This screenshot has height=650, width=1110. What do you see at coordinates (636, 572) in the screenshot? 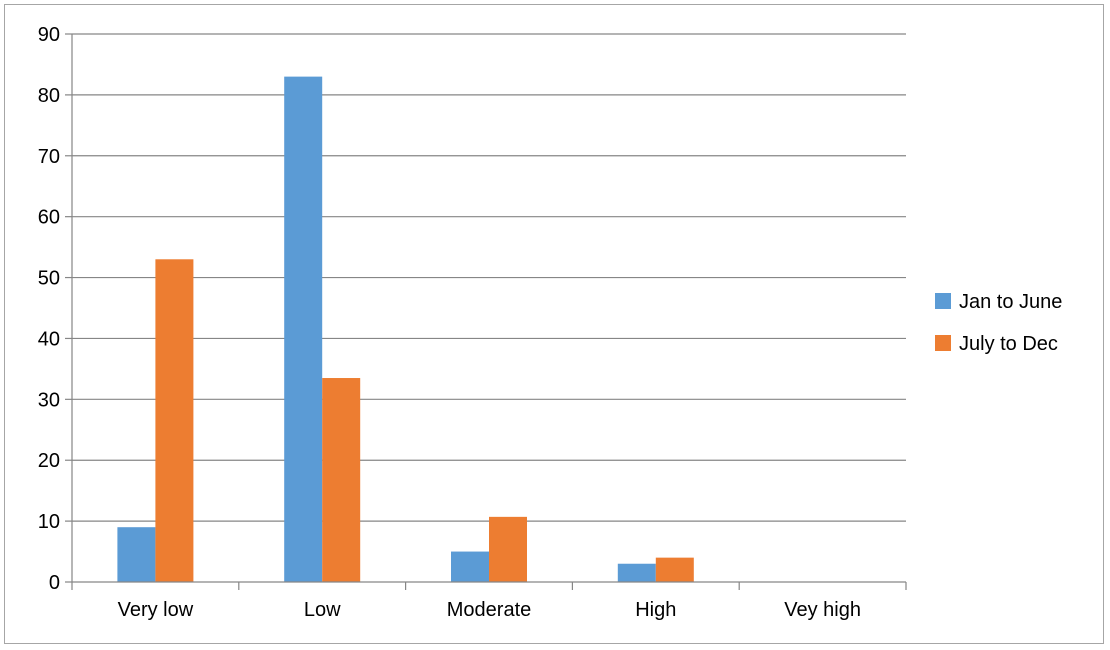
I see `bar-jan-to-june-high` at bounding box center [636, 572].